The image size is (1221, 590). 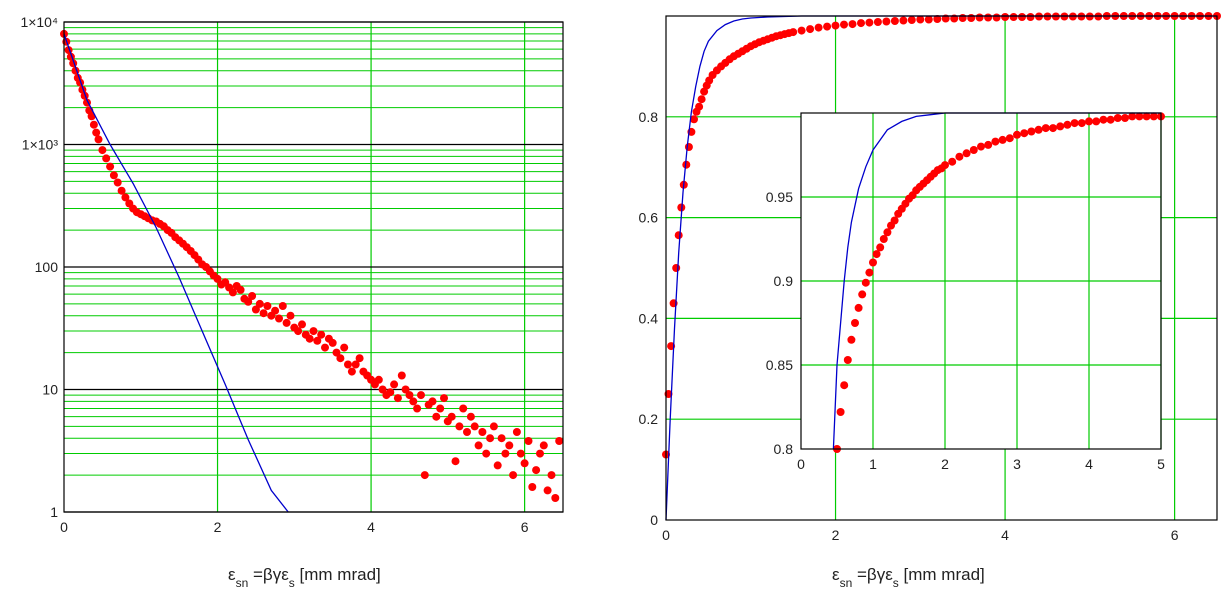 I want to click on left-x-tick-label: 2, so click(x=218, y=527).